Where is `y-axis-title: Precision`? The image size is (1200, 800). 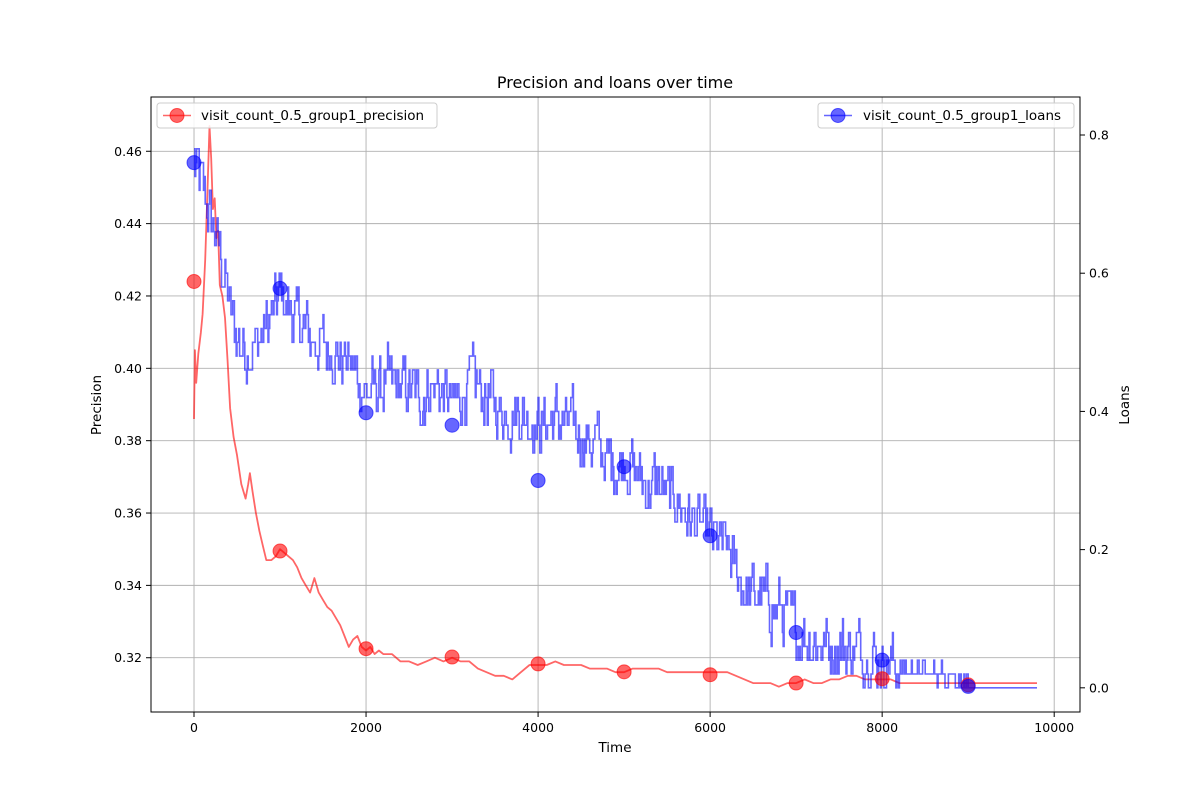 y-axis-title: Precision is located at coordinates (97, 405).